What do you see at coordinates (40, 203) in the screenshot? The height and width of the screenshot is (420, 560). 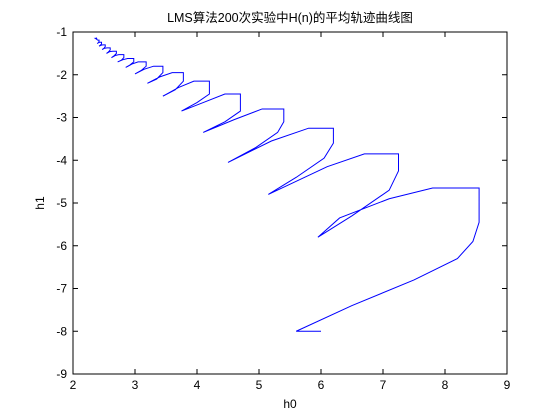 I see `y-axis-label: h1` at bounding box center [40, 203].